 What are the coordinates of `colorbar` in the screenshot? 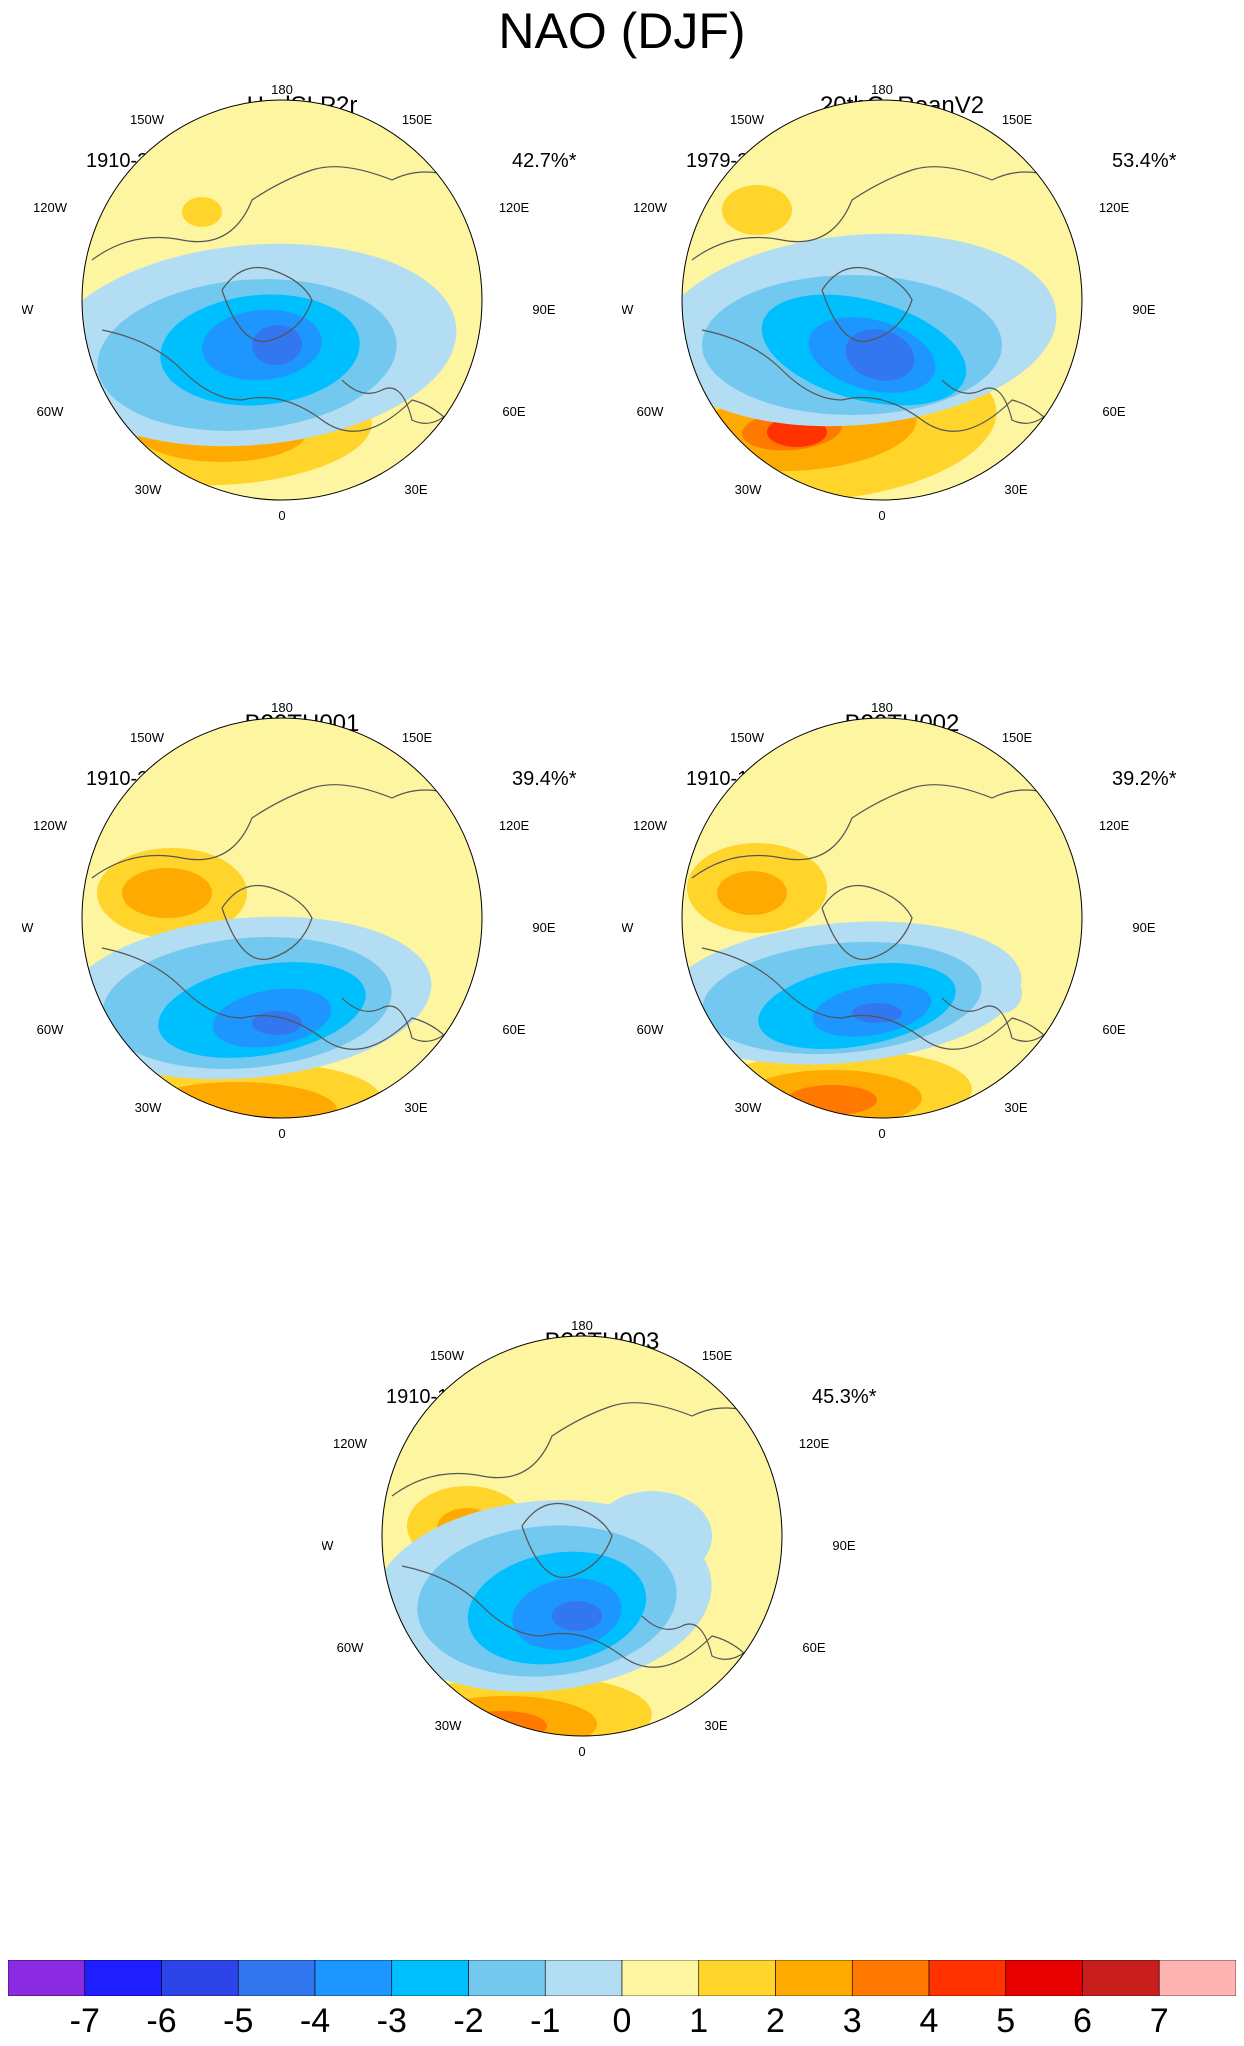 It's located at (622, 1978).